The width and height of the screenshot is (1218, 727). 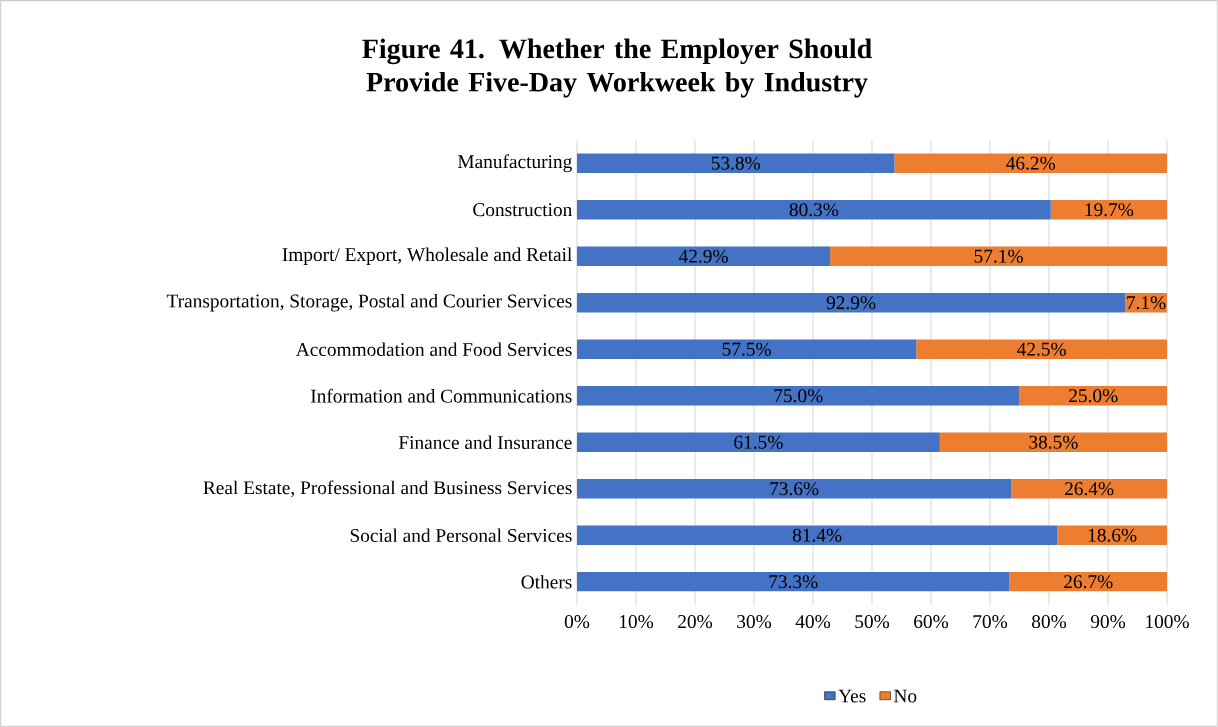 What do you see at coordinates (617, 68) in the screenshot?
I see `chart-title: Figure 41. Whether the Employer Should Provide Five-Day Workweek by Industry` at bounding box center [617, 68].